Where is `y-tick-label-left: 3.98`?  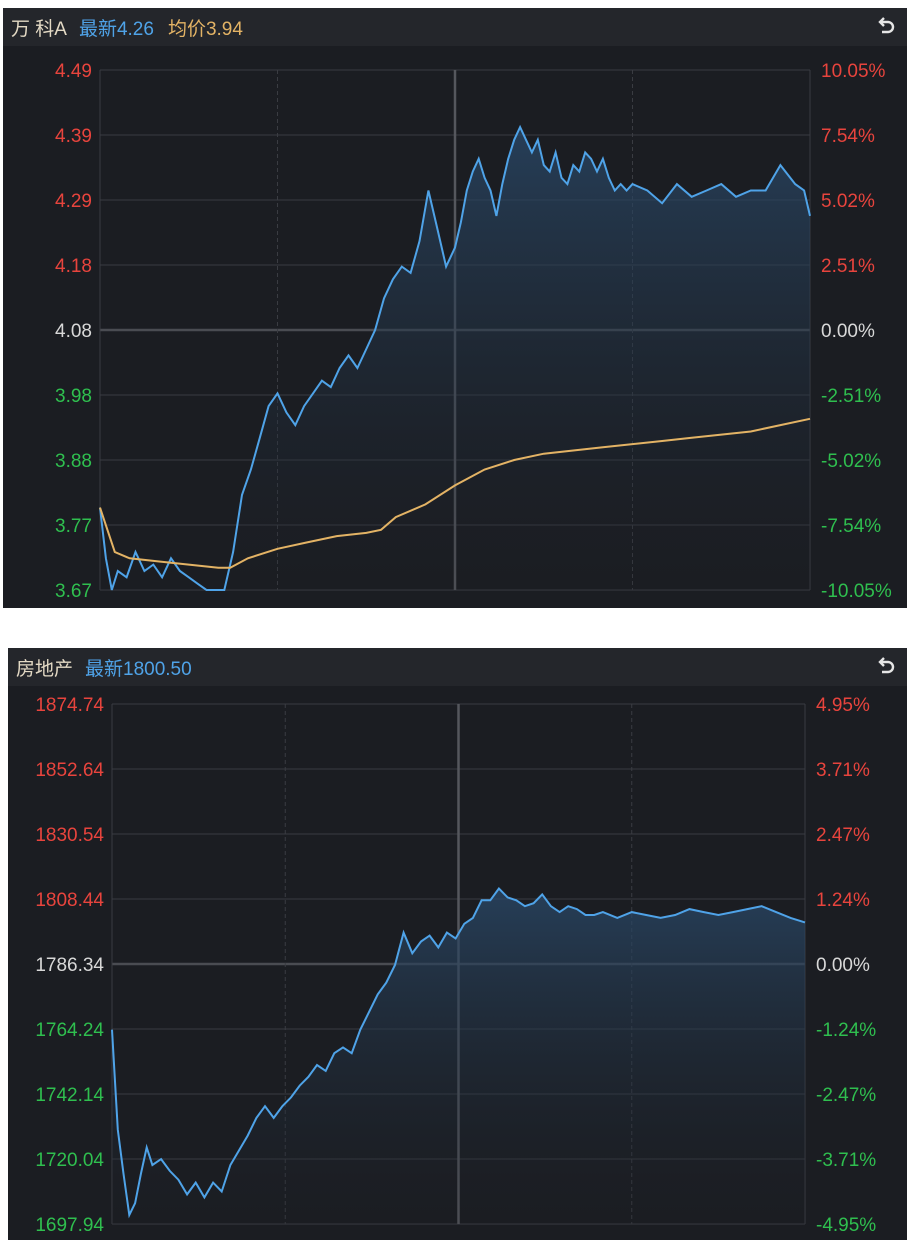
y-tick-label-left: 3.98 is located at coordinates (73, 396).